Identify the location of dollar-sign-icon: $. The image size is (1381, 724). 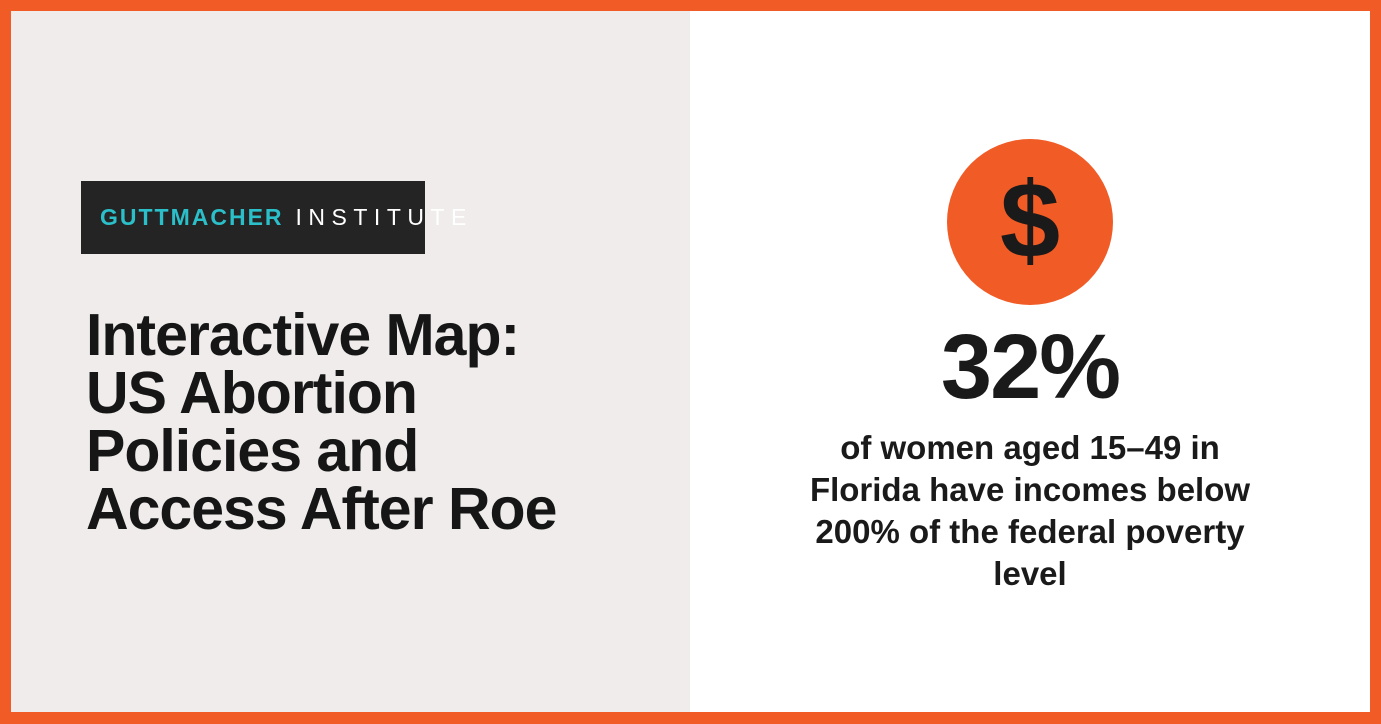
(1030, 222).